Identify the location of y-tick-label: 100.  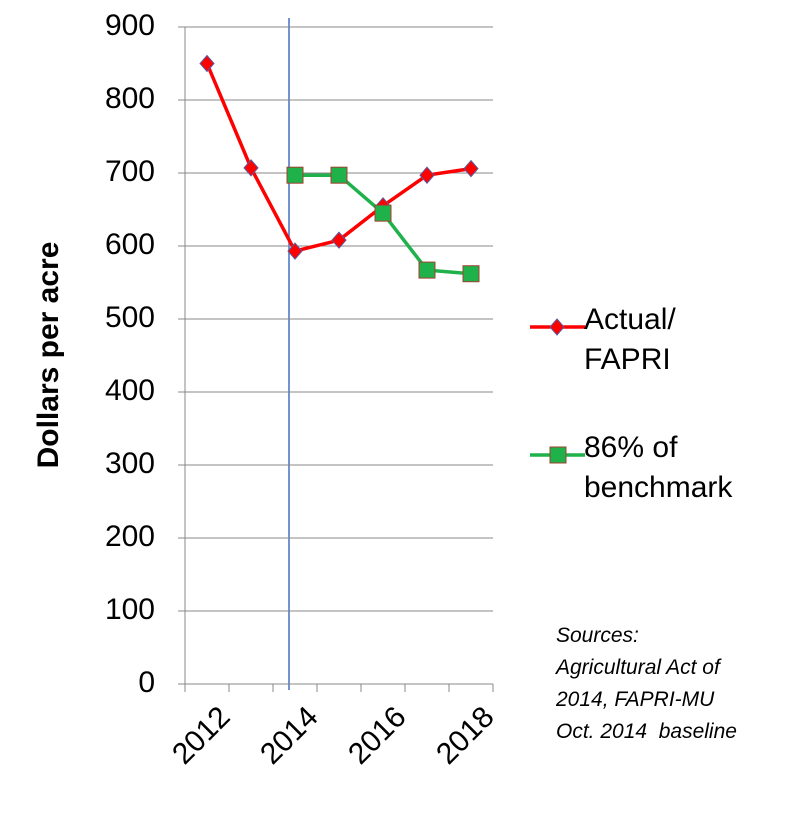
(130, 609).